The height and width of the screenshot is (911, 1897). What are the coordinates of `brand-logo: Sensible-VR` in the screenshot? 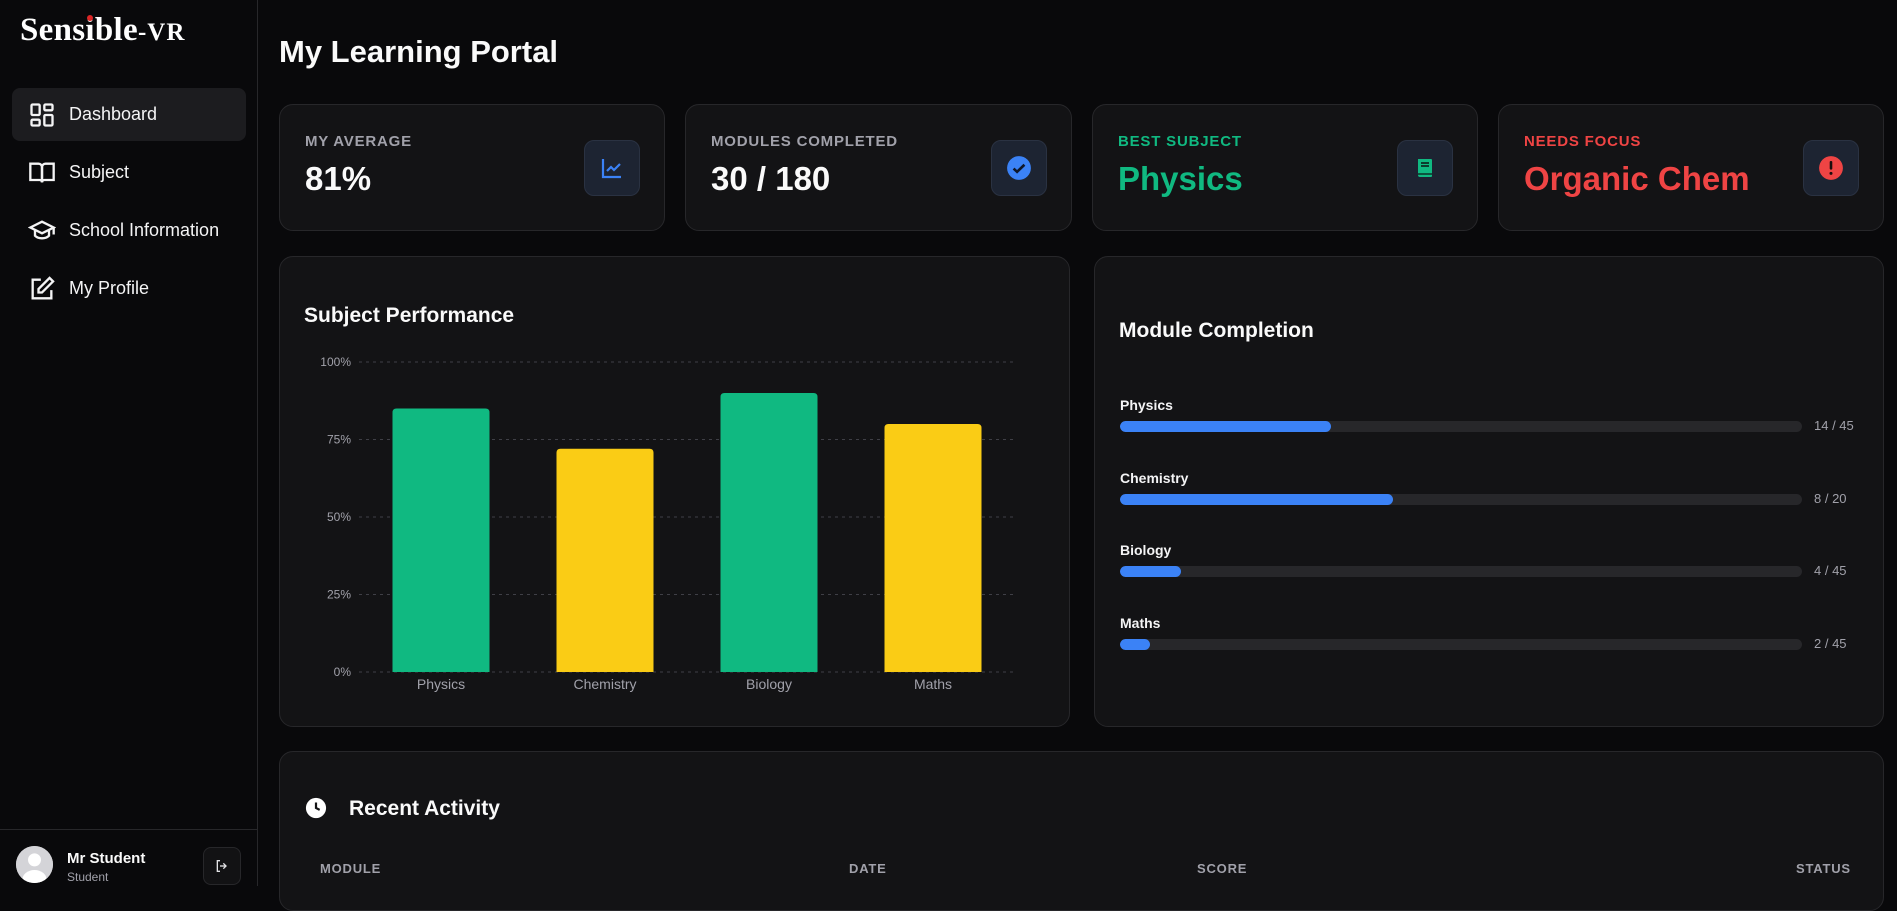 It's located at (103, 30).